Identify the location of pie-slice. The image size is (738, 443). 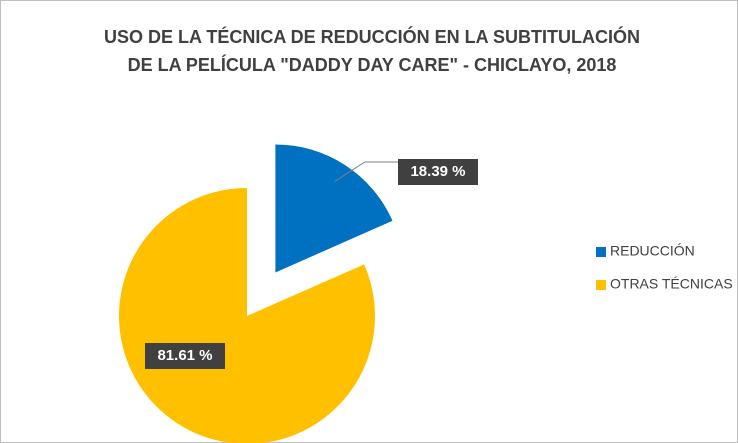
(334, 208).